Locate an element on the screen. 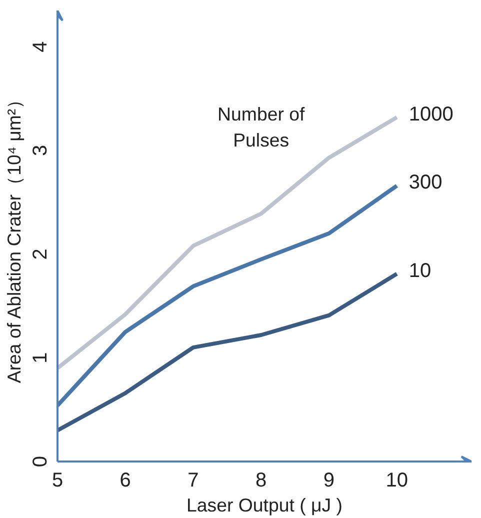 The height and width of the screenshot is (518, 481). x-tick-label: 5 is located at coordinates (58, 481).